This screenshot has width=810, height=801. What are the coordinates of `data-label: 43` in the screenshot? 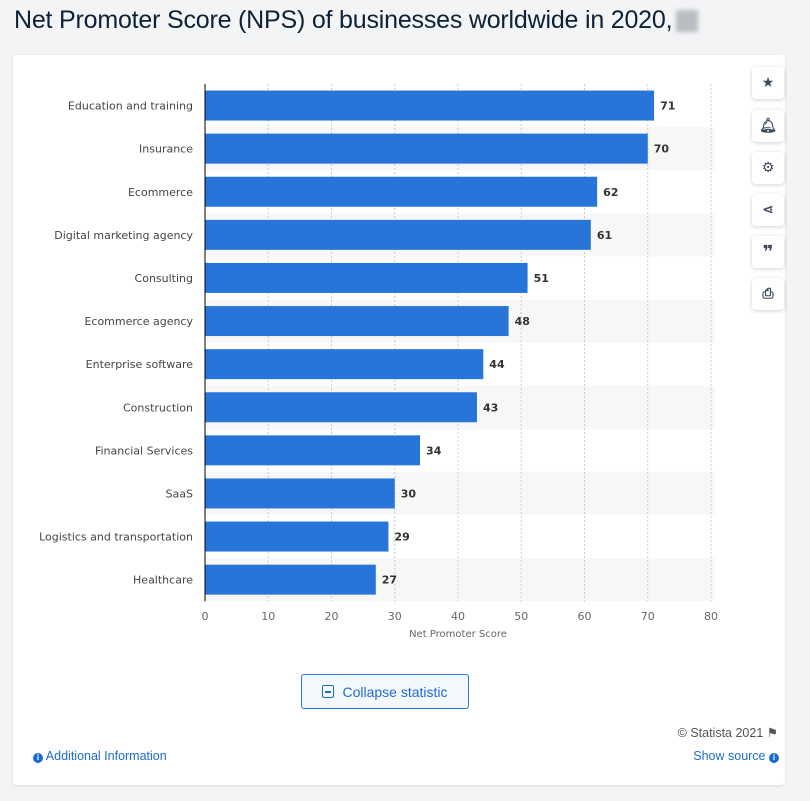 It's located at (490, 407).